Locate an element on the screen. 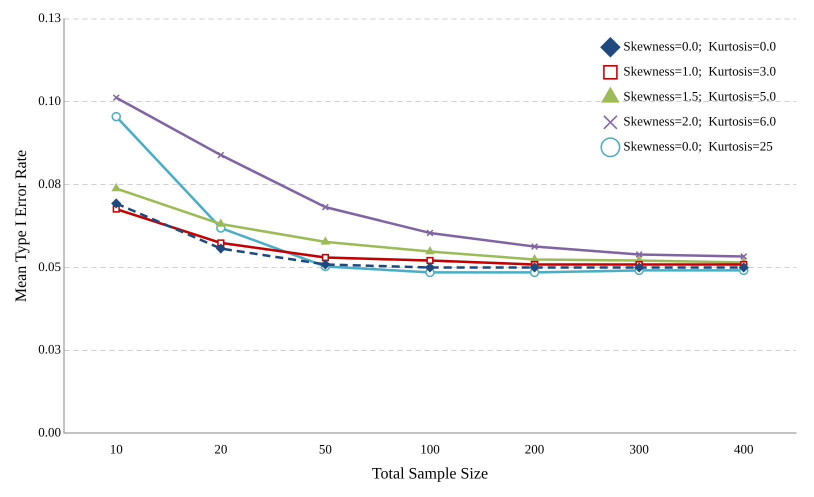 This screenshot has width=814, height=497. legend-label: Skewness=0.0; Kurtosis=25 is located at coordinates (698, 146).